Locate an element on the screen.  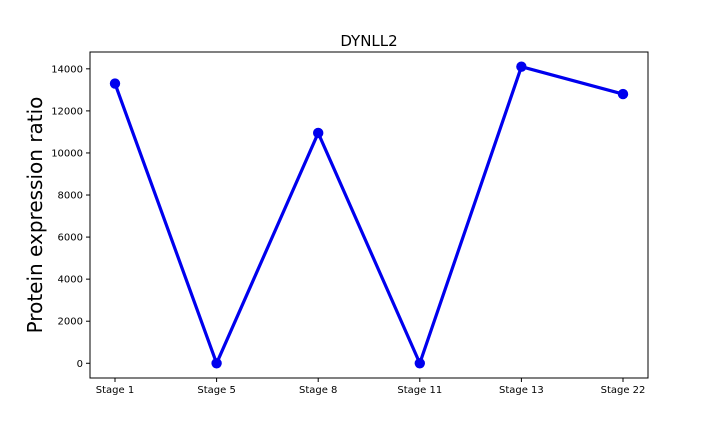
y-tick-label: 4000 is located at coordinates (70, 280).